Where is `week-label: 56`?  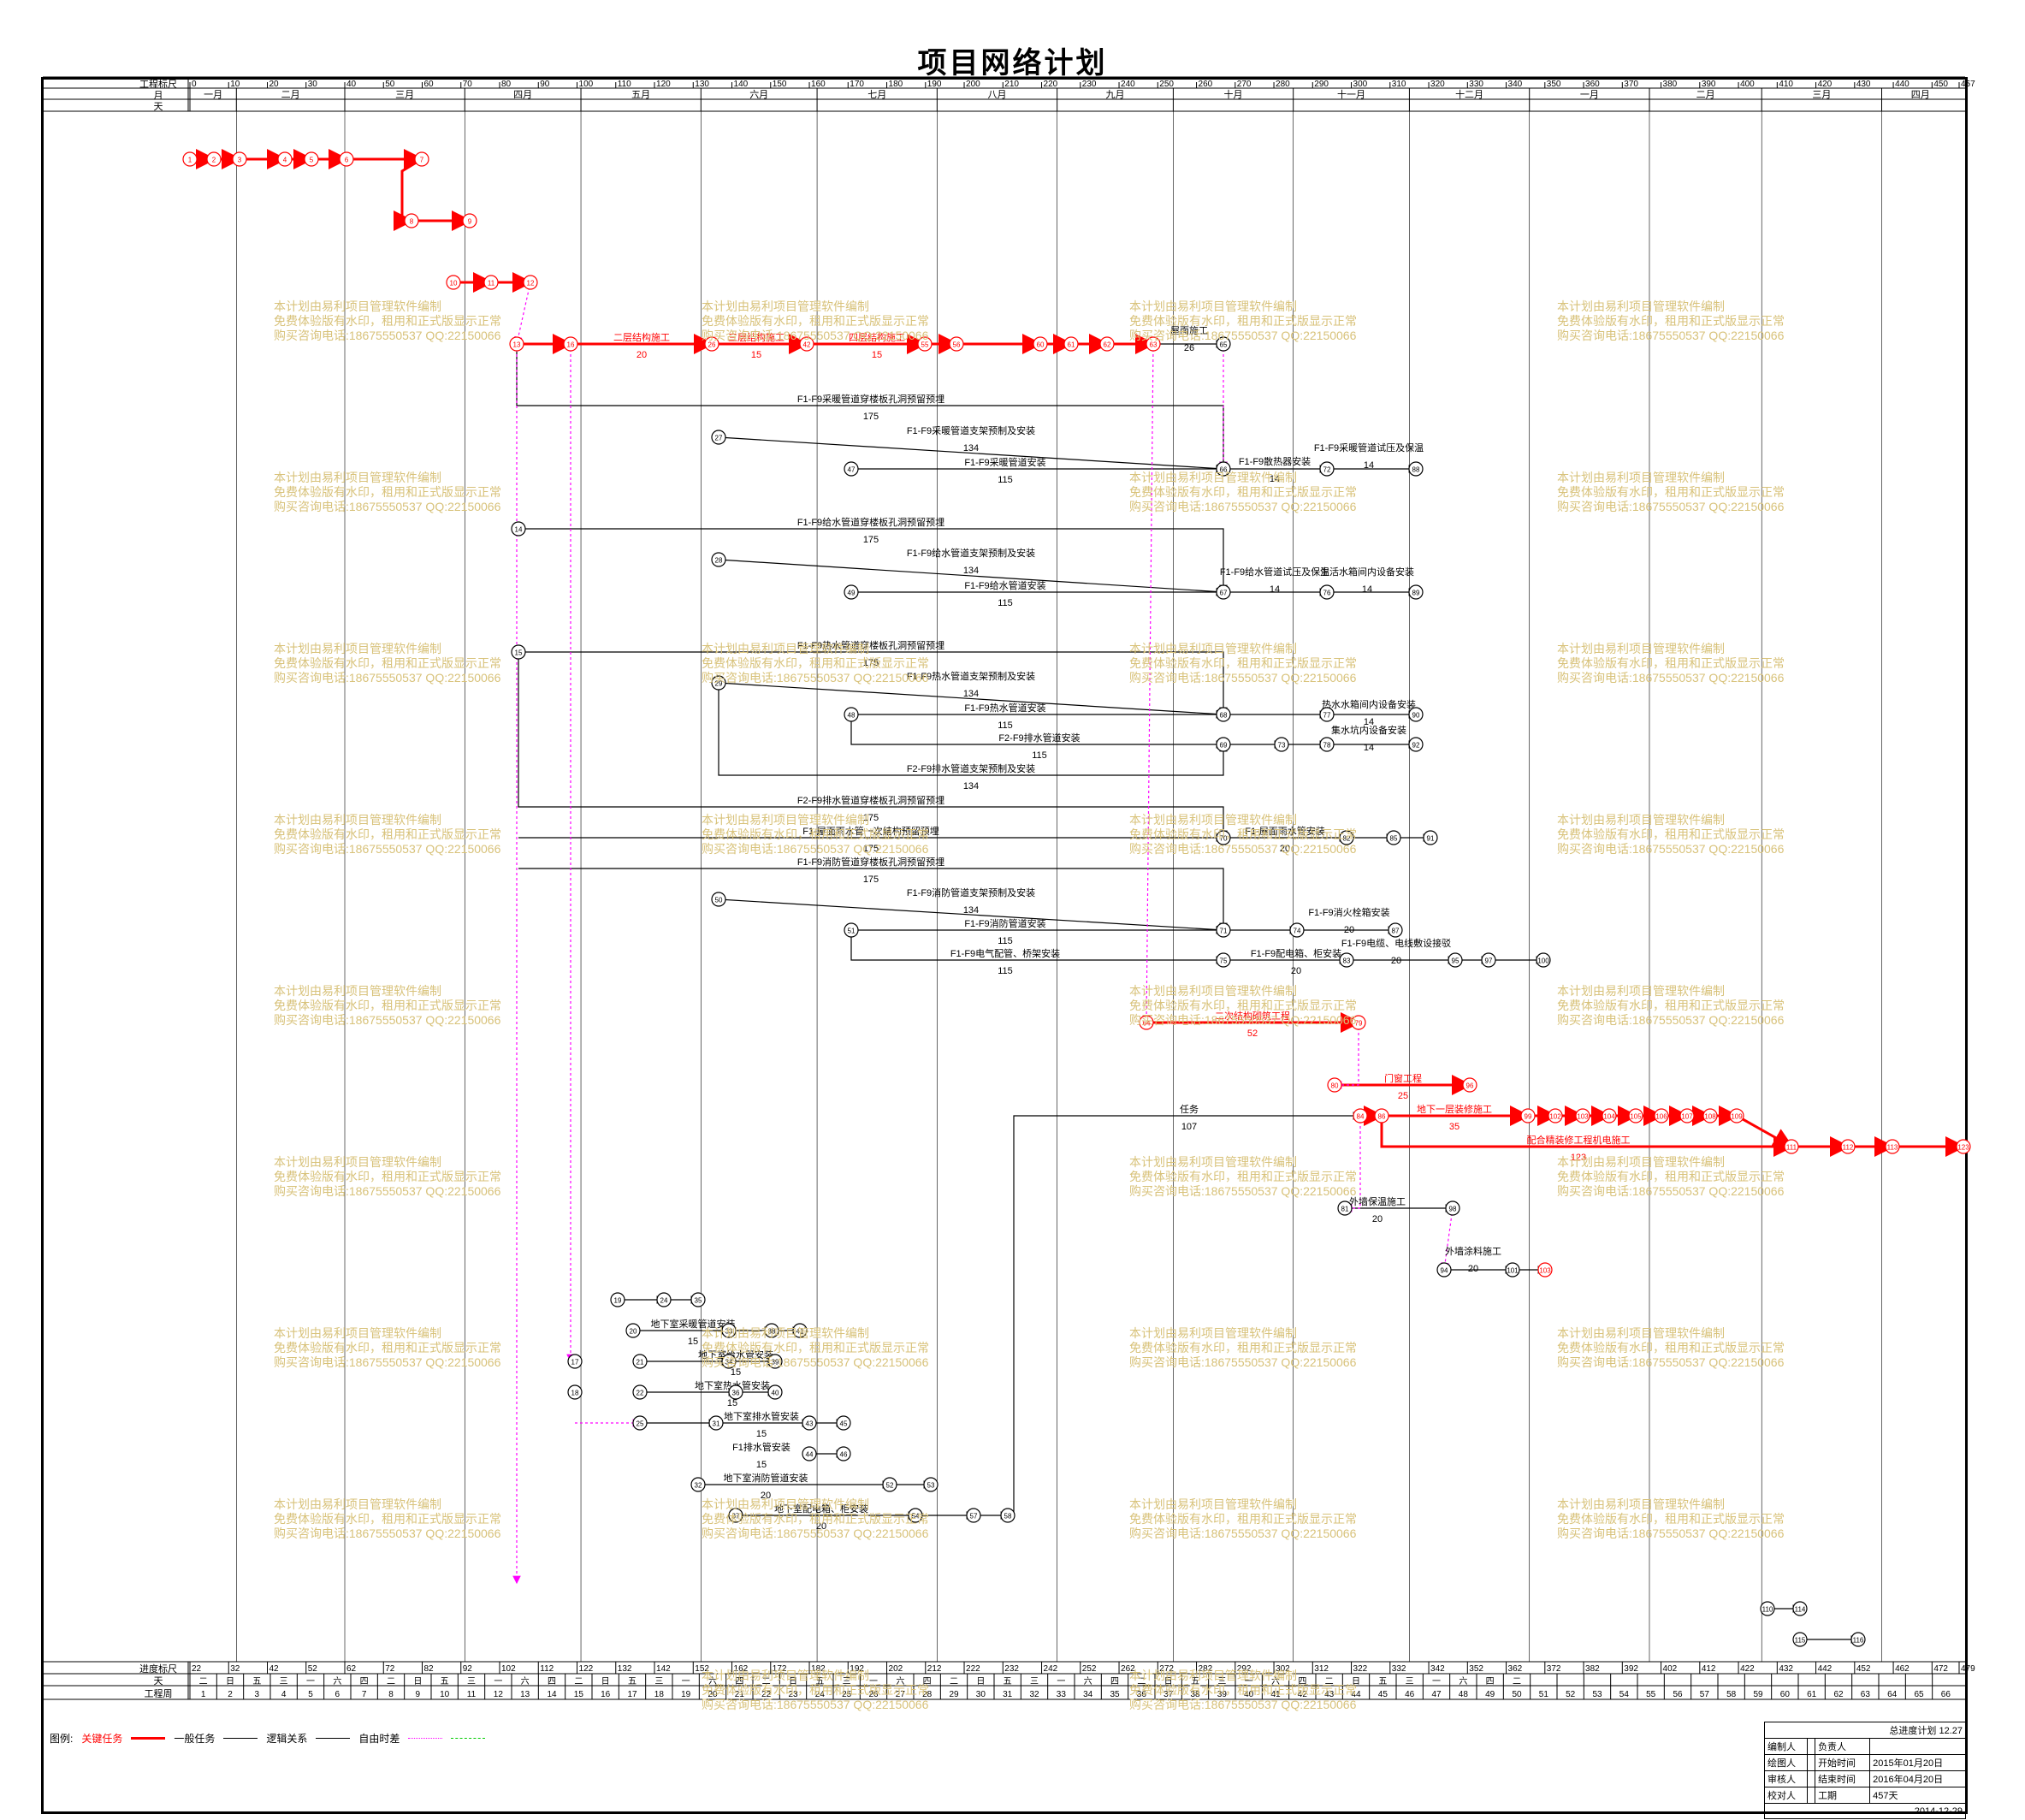
week-label: 56 is located at coordinates (1678, 1695).